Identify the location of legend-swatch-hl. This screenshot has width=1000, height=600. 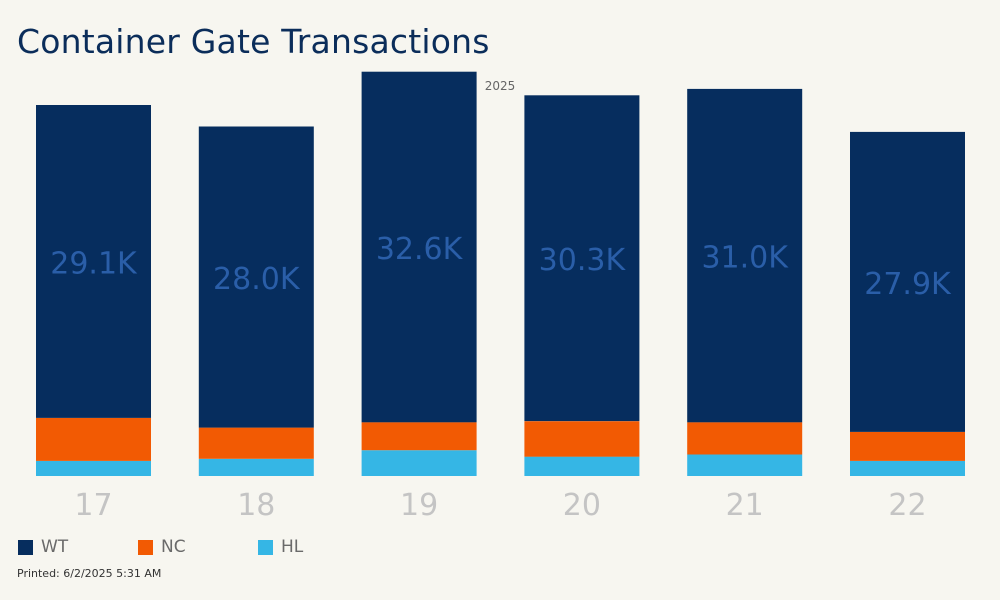
(265, 547).